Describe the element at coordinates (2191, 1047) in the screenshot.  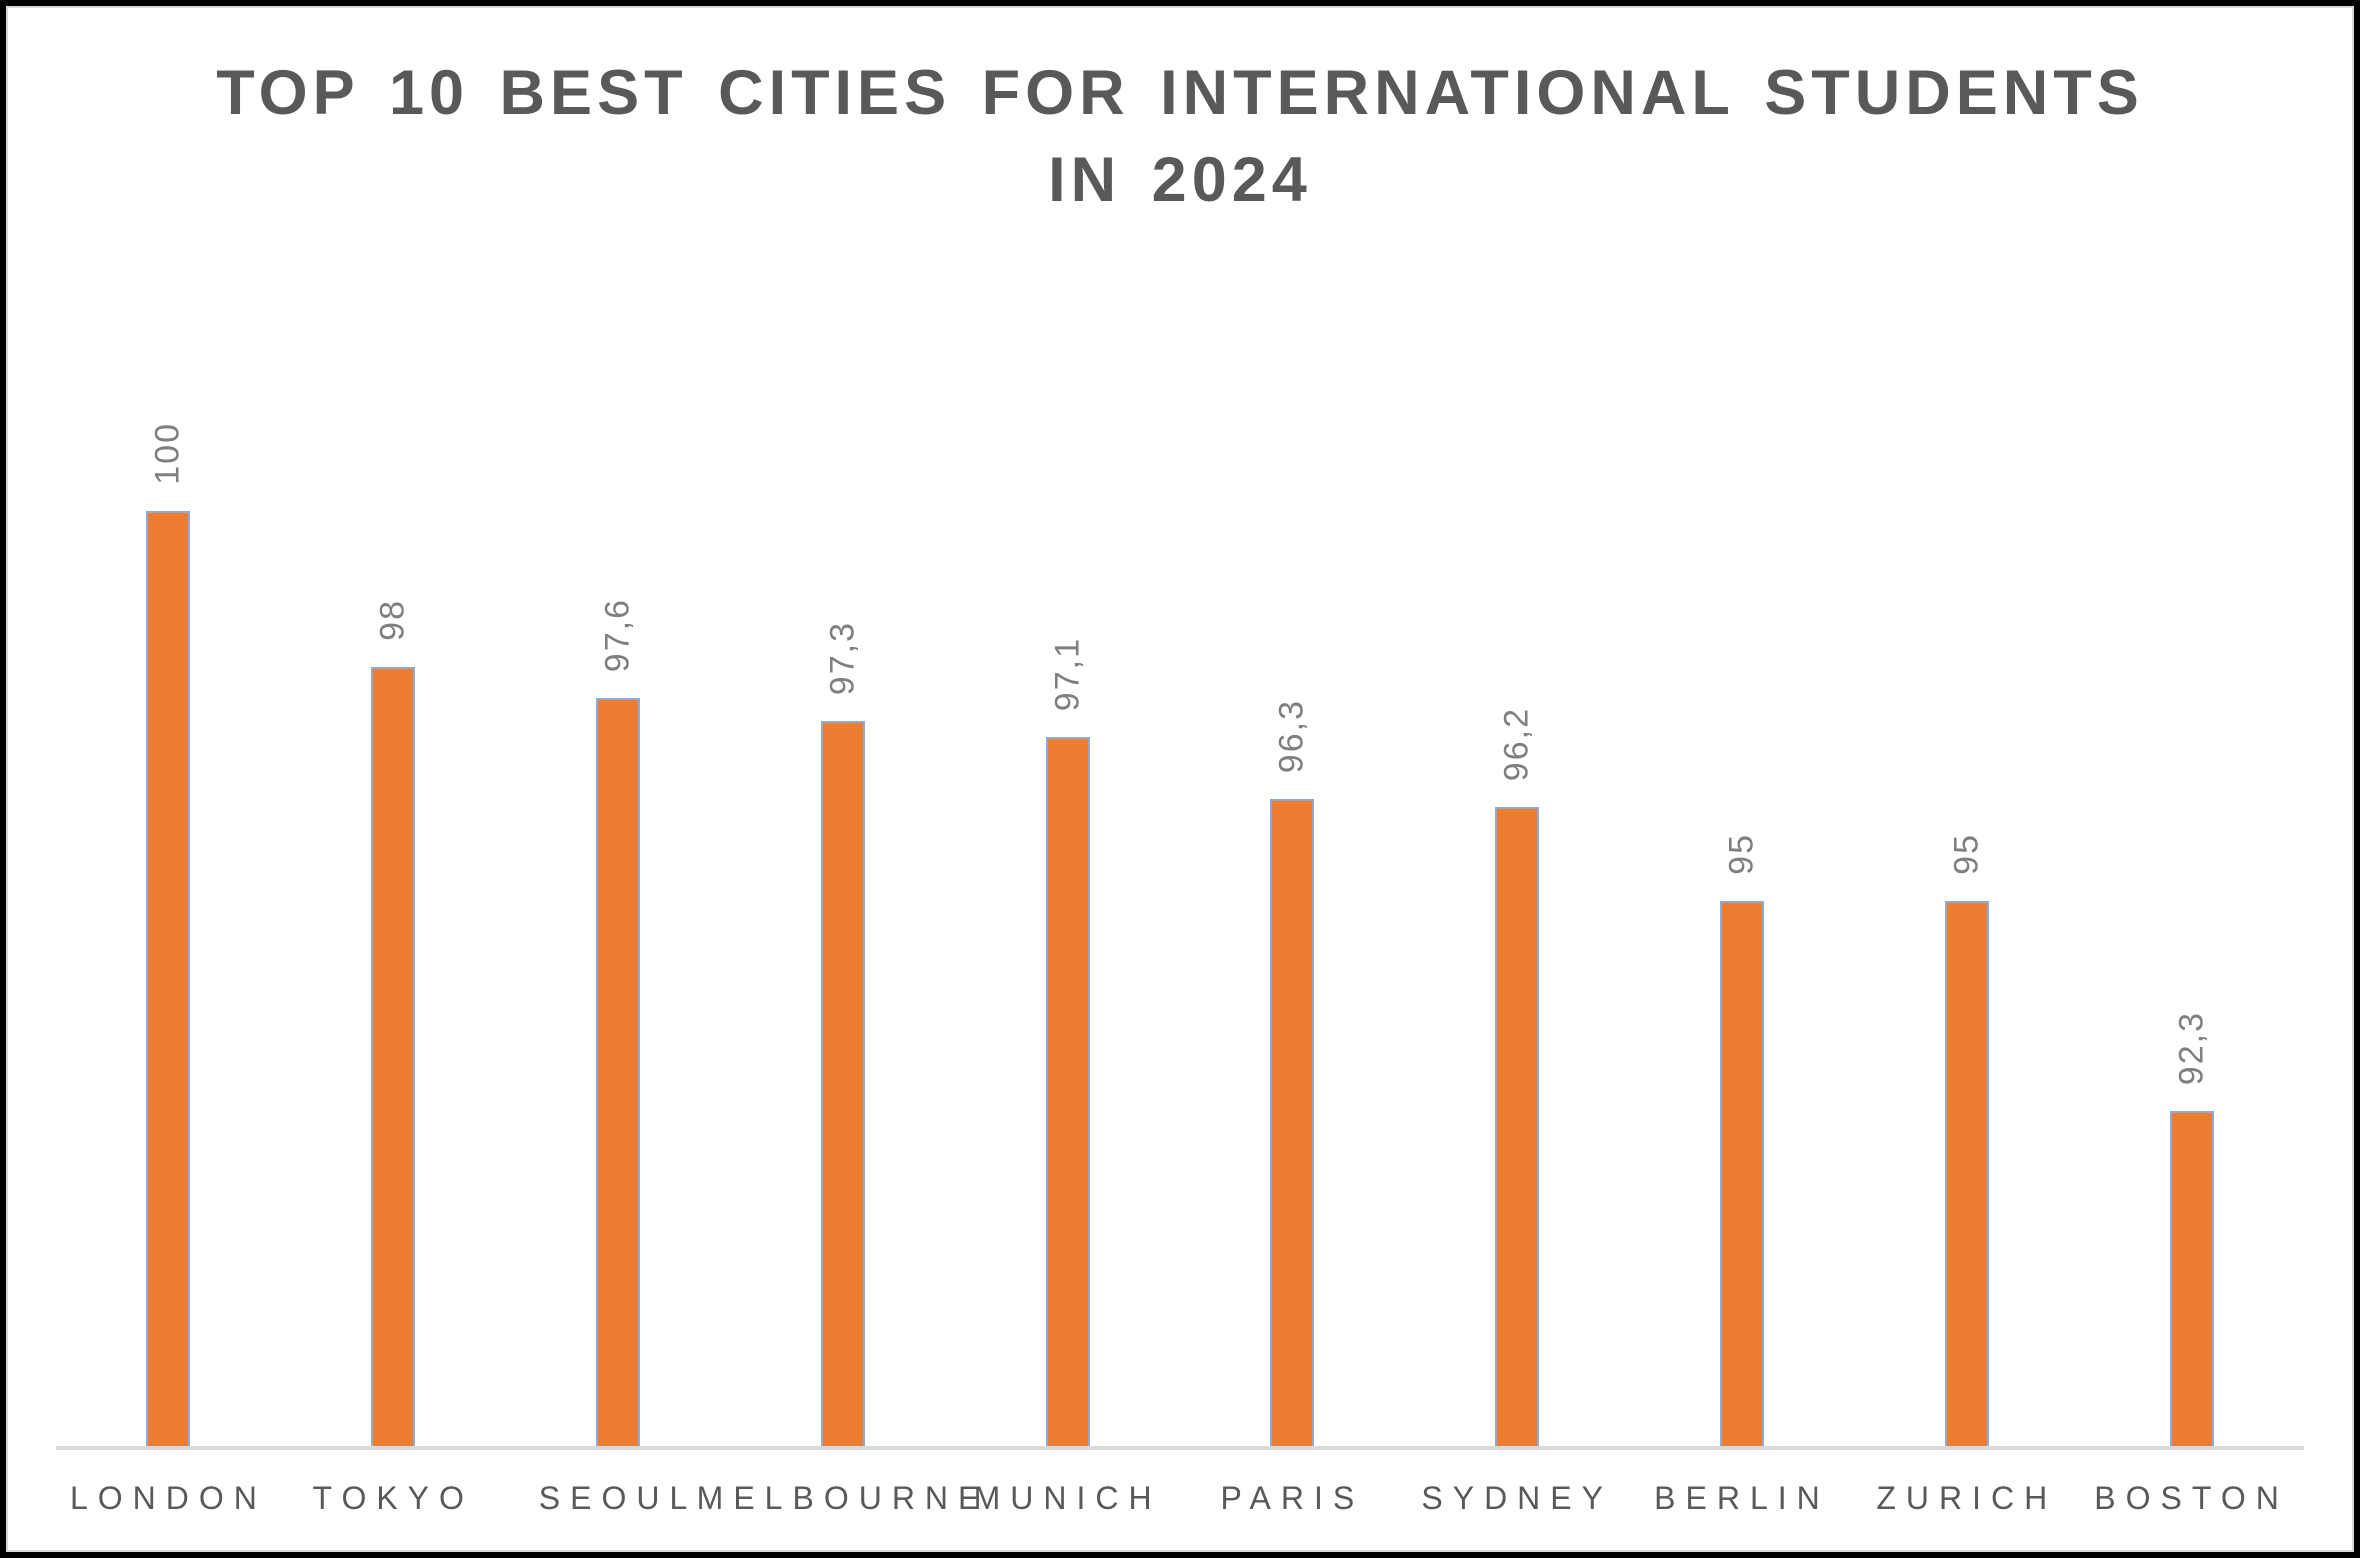
I see `bar-value-label: 92,3` at that location.